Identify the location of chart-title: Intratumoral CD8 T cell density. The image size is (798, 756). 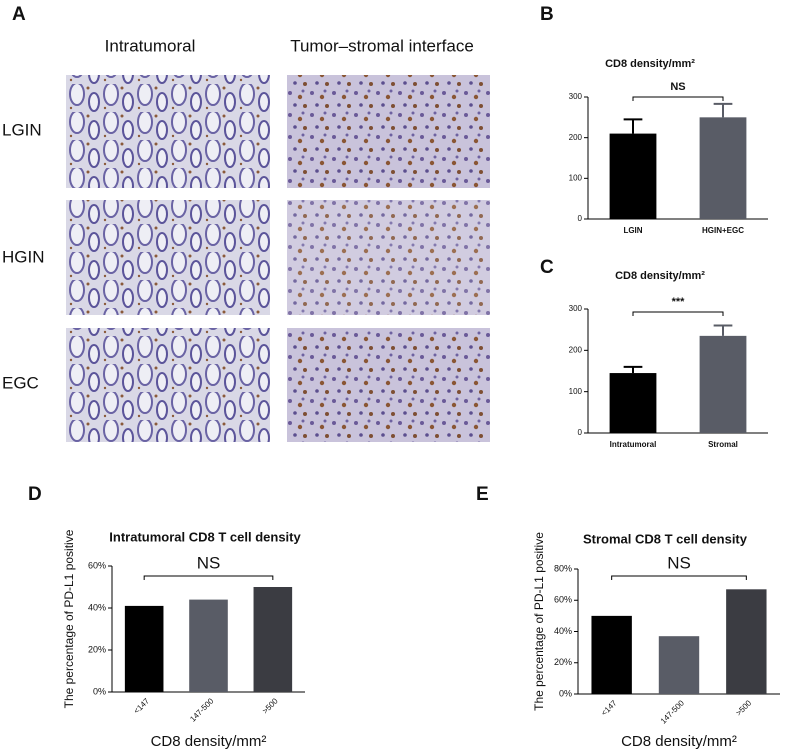
(205, 536).